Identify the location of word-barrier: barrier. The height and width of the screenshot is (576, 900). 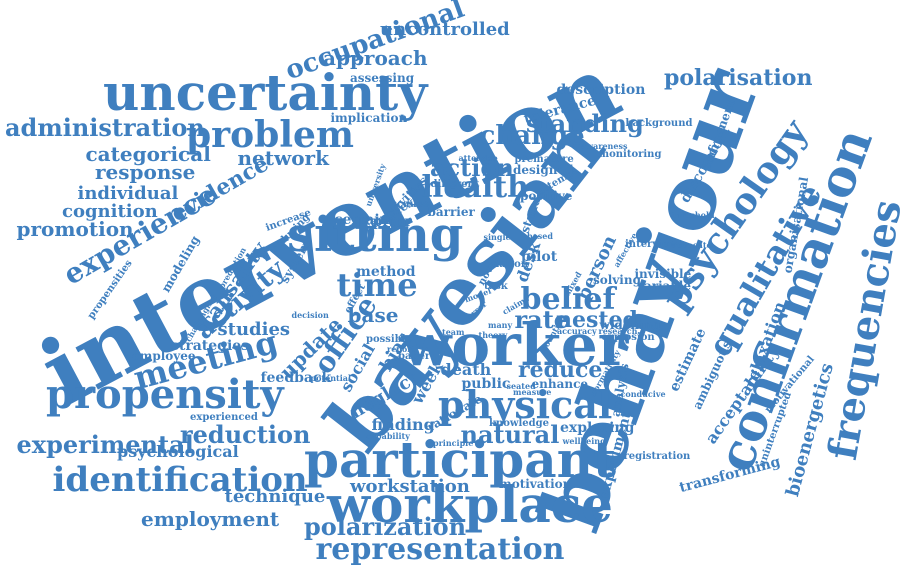
(451, 212).